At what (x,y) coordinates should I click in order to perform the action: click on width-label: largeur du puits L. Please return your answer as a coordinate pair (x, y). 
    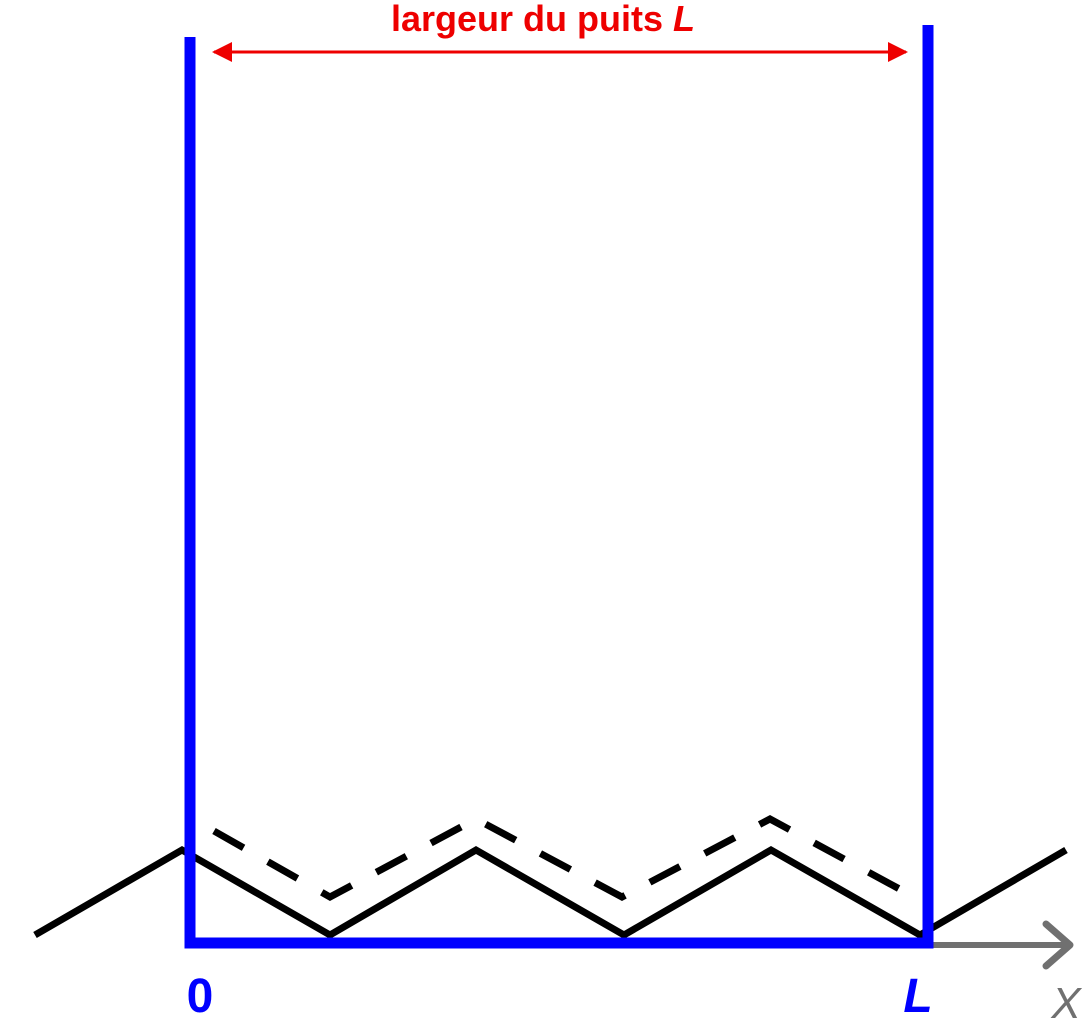
    Looking at the image, I should click on (543, 19).